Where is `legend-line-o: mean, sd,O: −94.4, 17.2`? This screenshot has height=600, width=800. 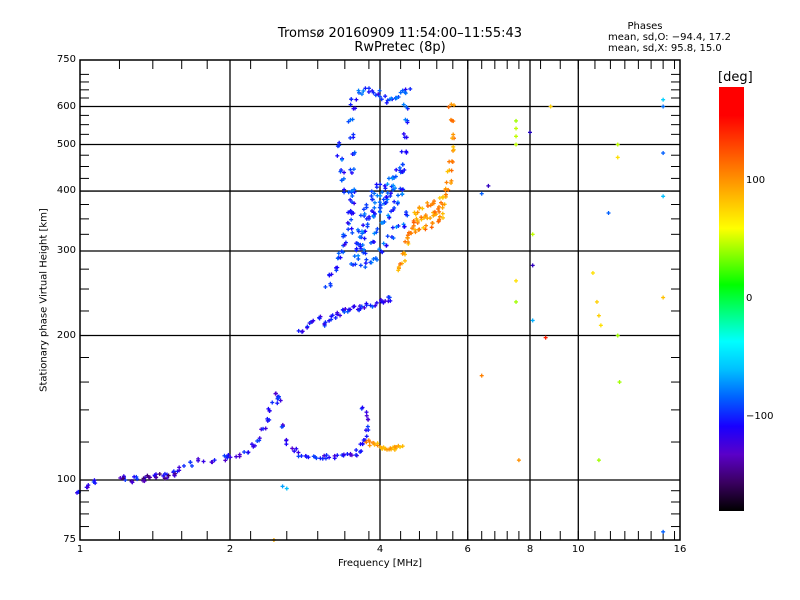
legend-line-o: mean, sd,O: −94.4, 17.2 is located at coordinates (669, 37).